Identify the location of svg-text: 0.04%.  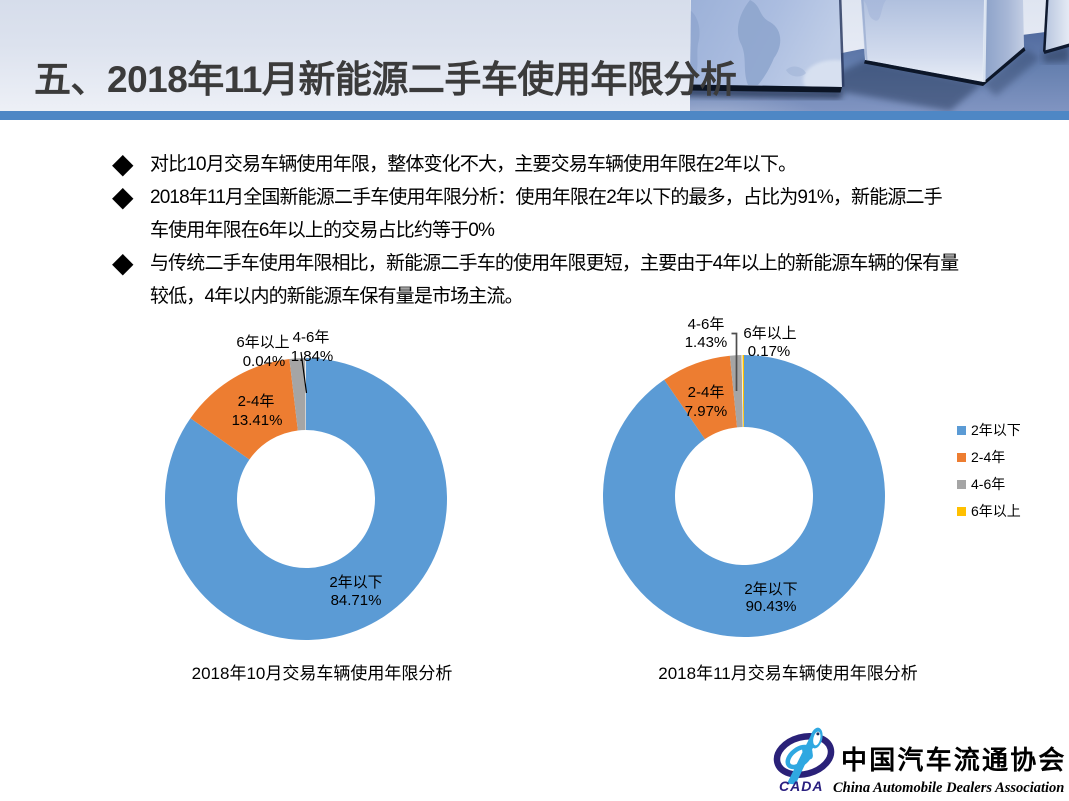
(264, 361).